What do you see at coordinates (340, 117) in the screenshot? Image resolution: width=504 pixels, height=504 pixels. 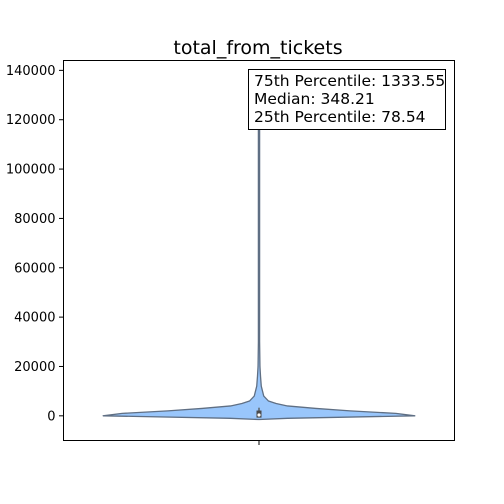 I see `annotation-q1: 25th Percentile: 78.54` at bounding box center [340, 117].